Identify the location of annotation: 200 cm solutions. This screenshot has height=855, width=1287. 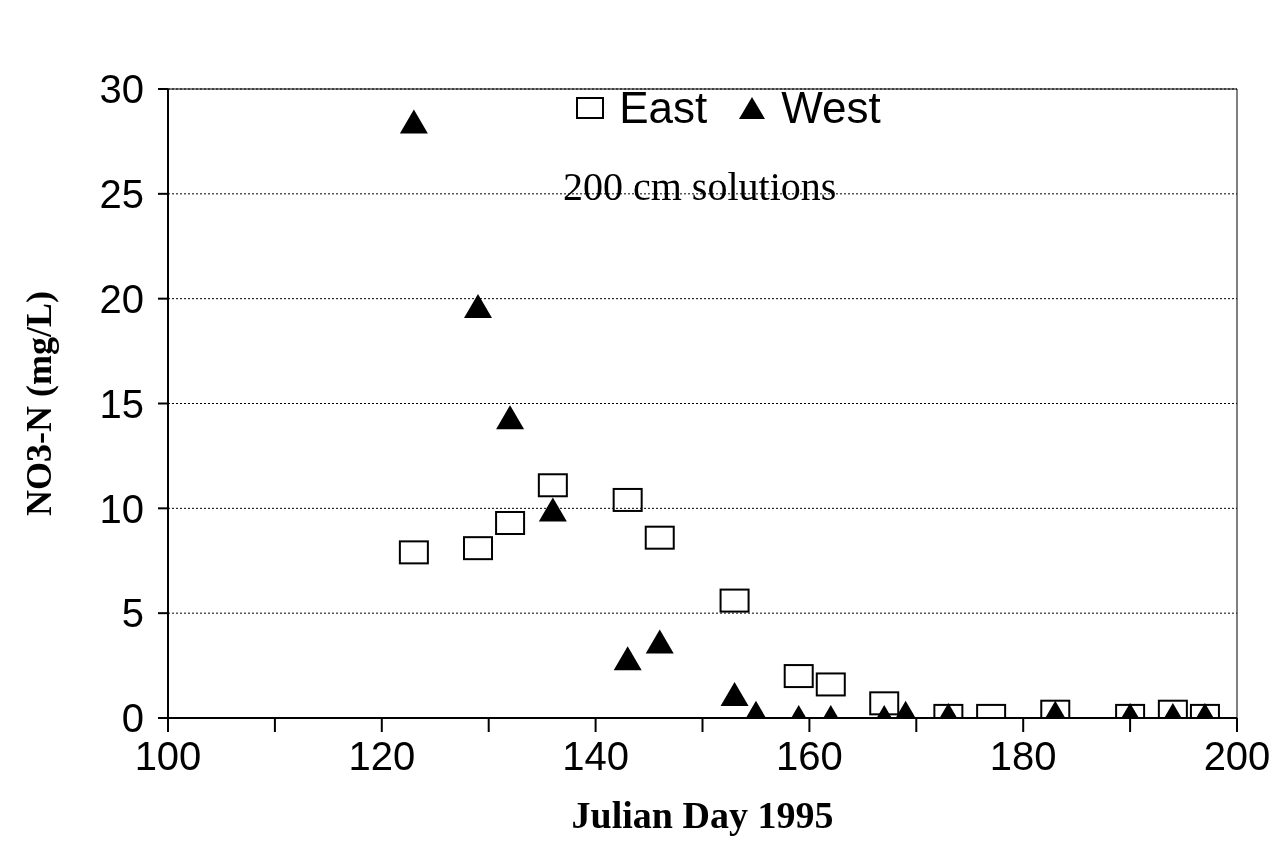
(700, 186).